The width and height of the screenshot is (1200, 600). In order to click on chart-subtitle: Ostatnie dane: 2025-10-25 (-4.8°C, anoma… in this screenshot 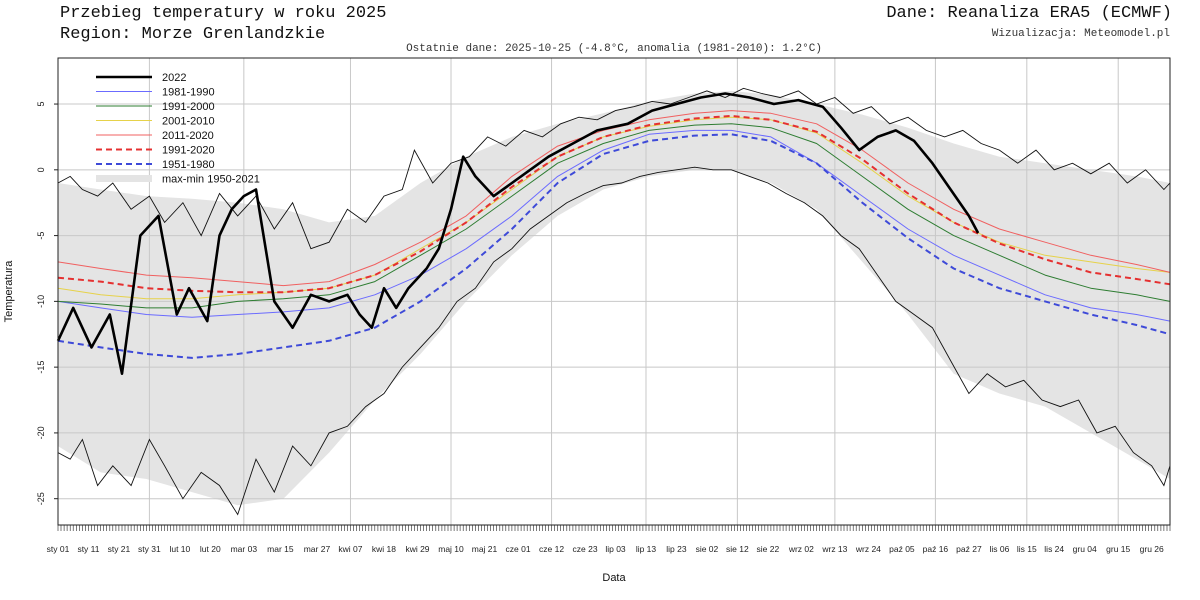, I will do `click(614, 49)`.